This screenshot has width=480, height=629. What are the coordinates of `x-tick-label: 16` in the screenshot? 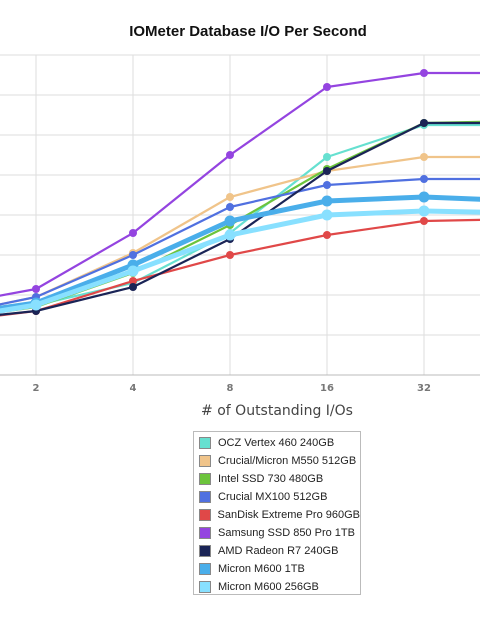 It's located at (327, 388).